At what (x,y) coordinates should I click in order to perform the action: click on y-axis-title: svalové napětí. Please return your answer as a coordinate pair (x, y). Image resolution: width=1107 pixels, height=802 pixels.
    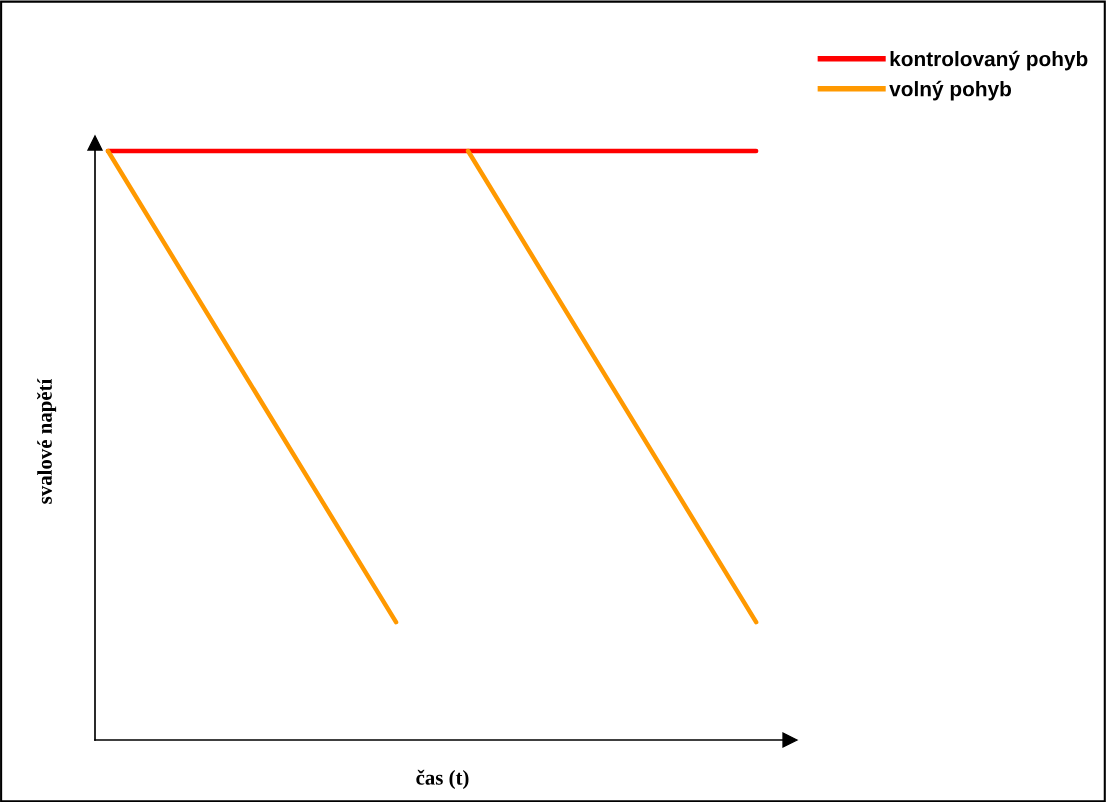
    Looking at the image, I should click on (46, 441).